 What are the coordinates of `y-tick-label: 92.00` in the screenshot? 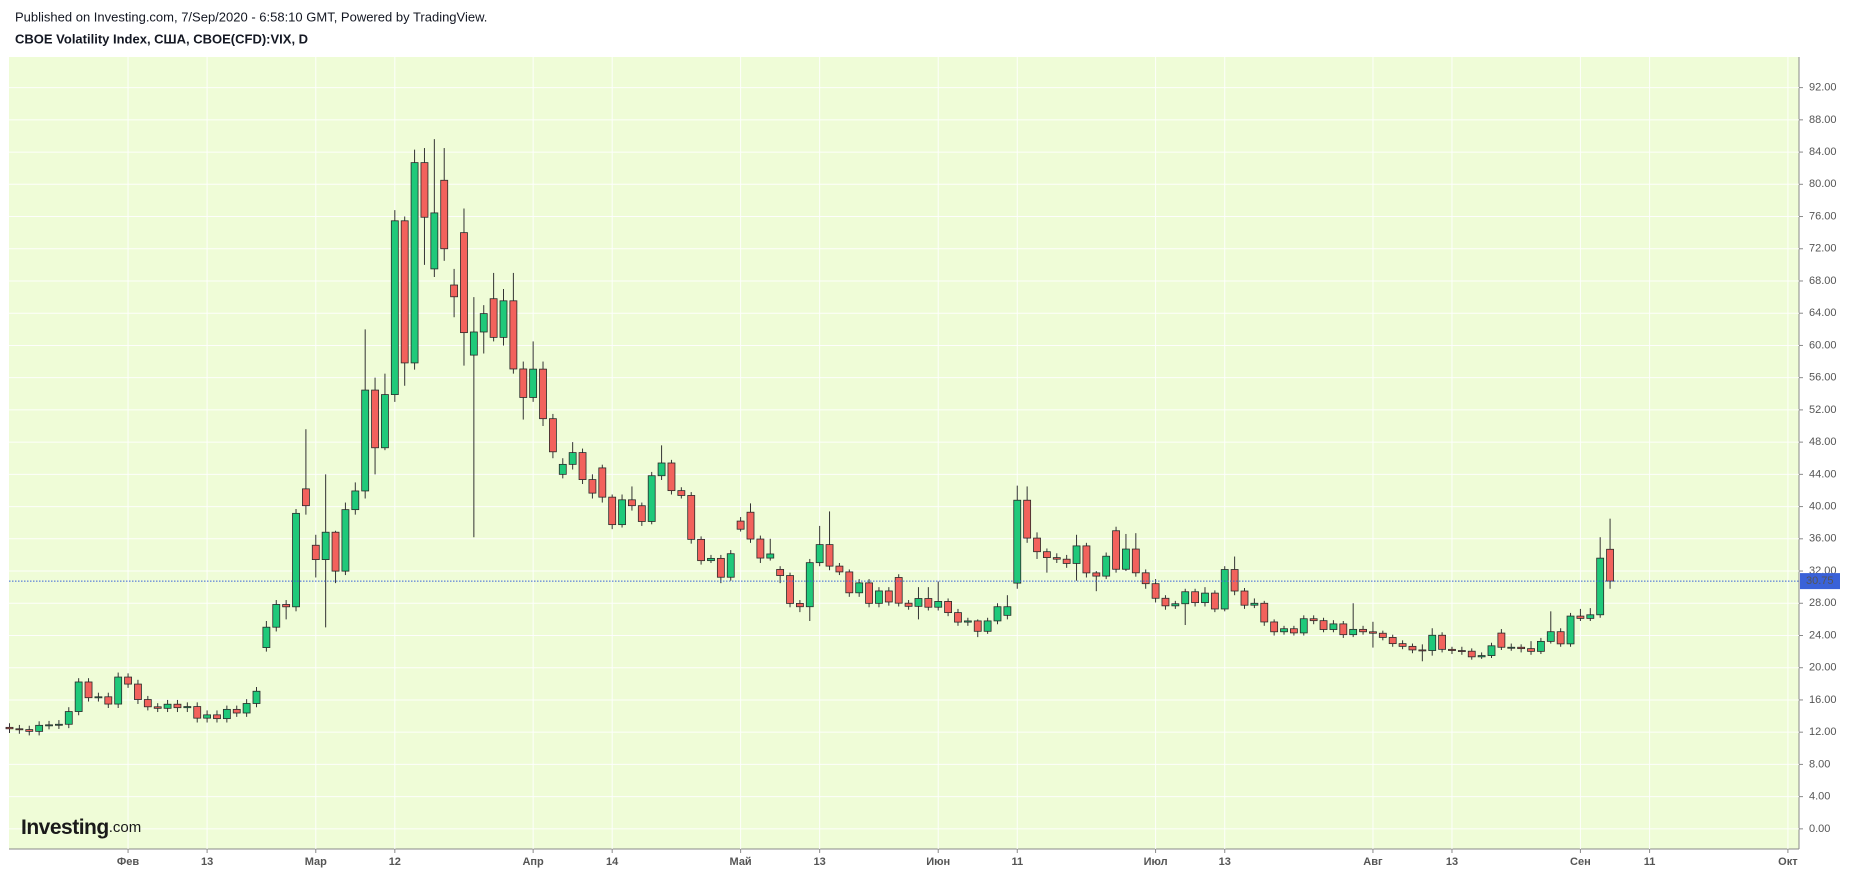 It's located at (1823, 88).